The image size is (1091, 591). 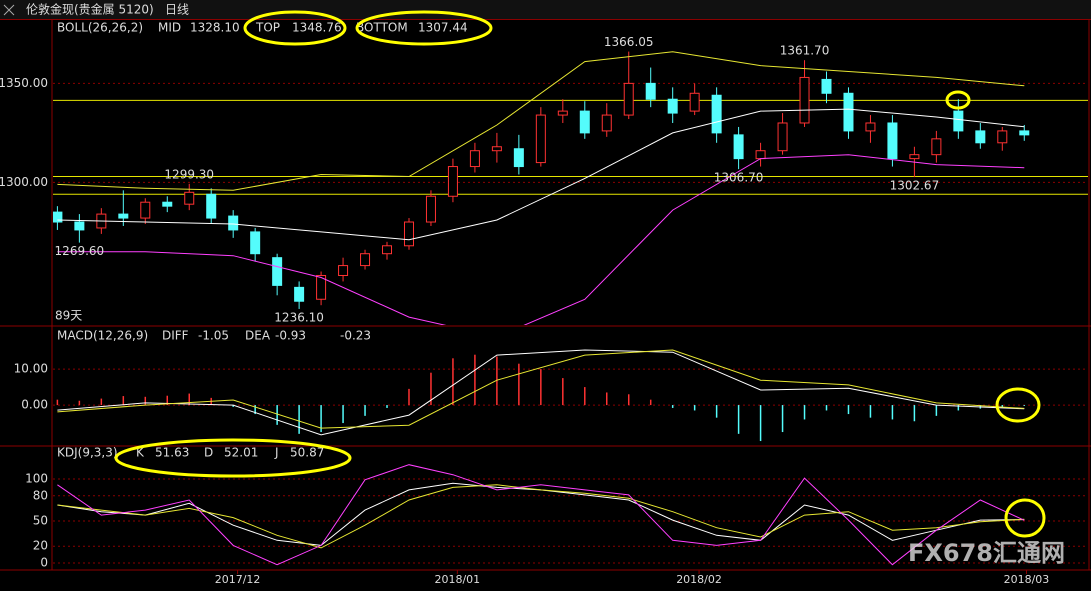 What do you see at coordinates (382, 28) in the screenshot?
I see `legend-name: BOTTOM` at bounding box center [382, 28].